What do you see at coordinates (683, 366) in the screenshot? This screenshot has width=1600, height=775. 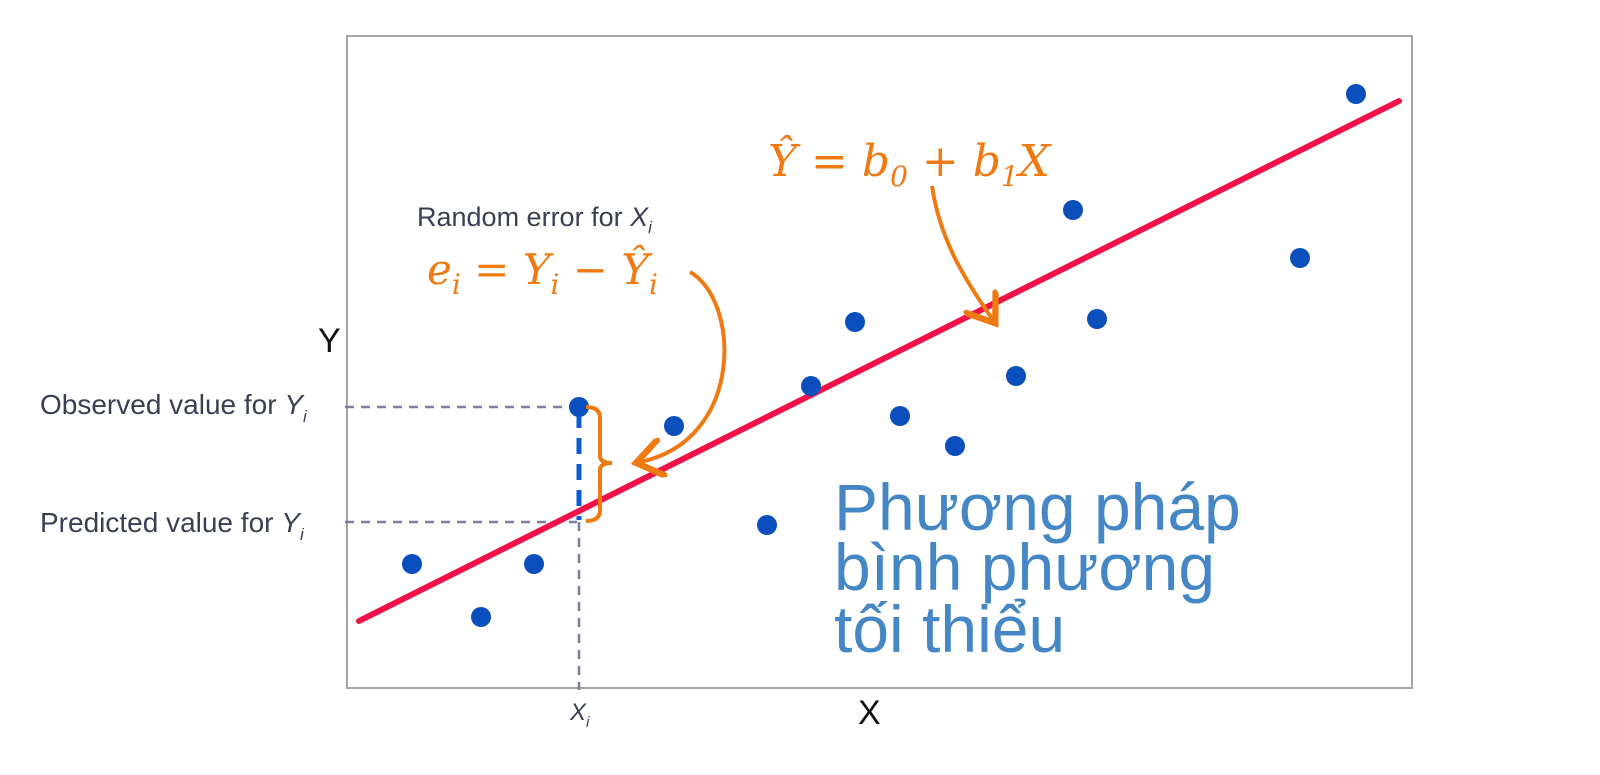 I see `error-arrow` at bounding box center [683, 366].